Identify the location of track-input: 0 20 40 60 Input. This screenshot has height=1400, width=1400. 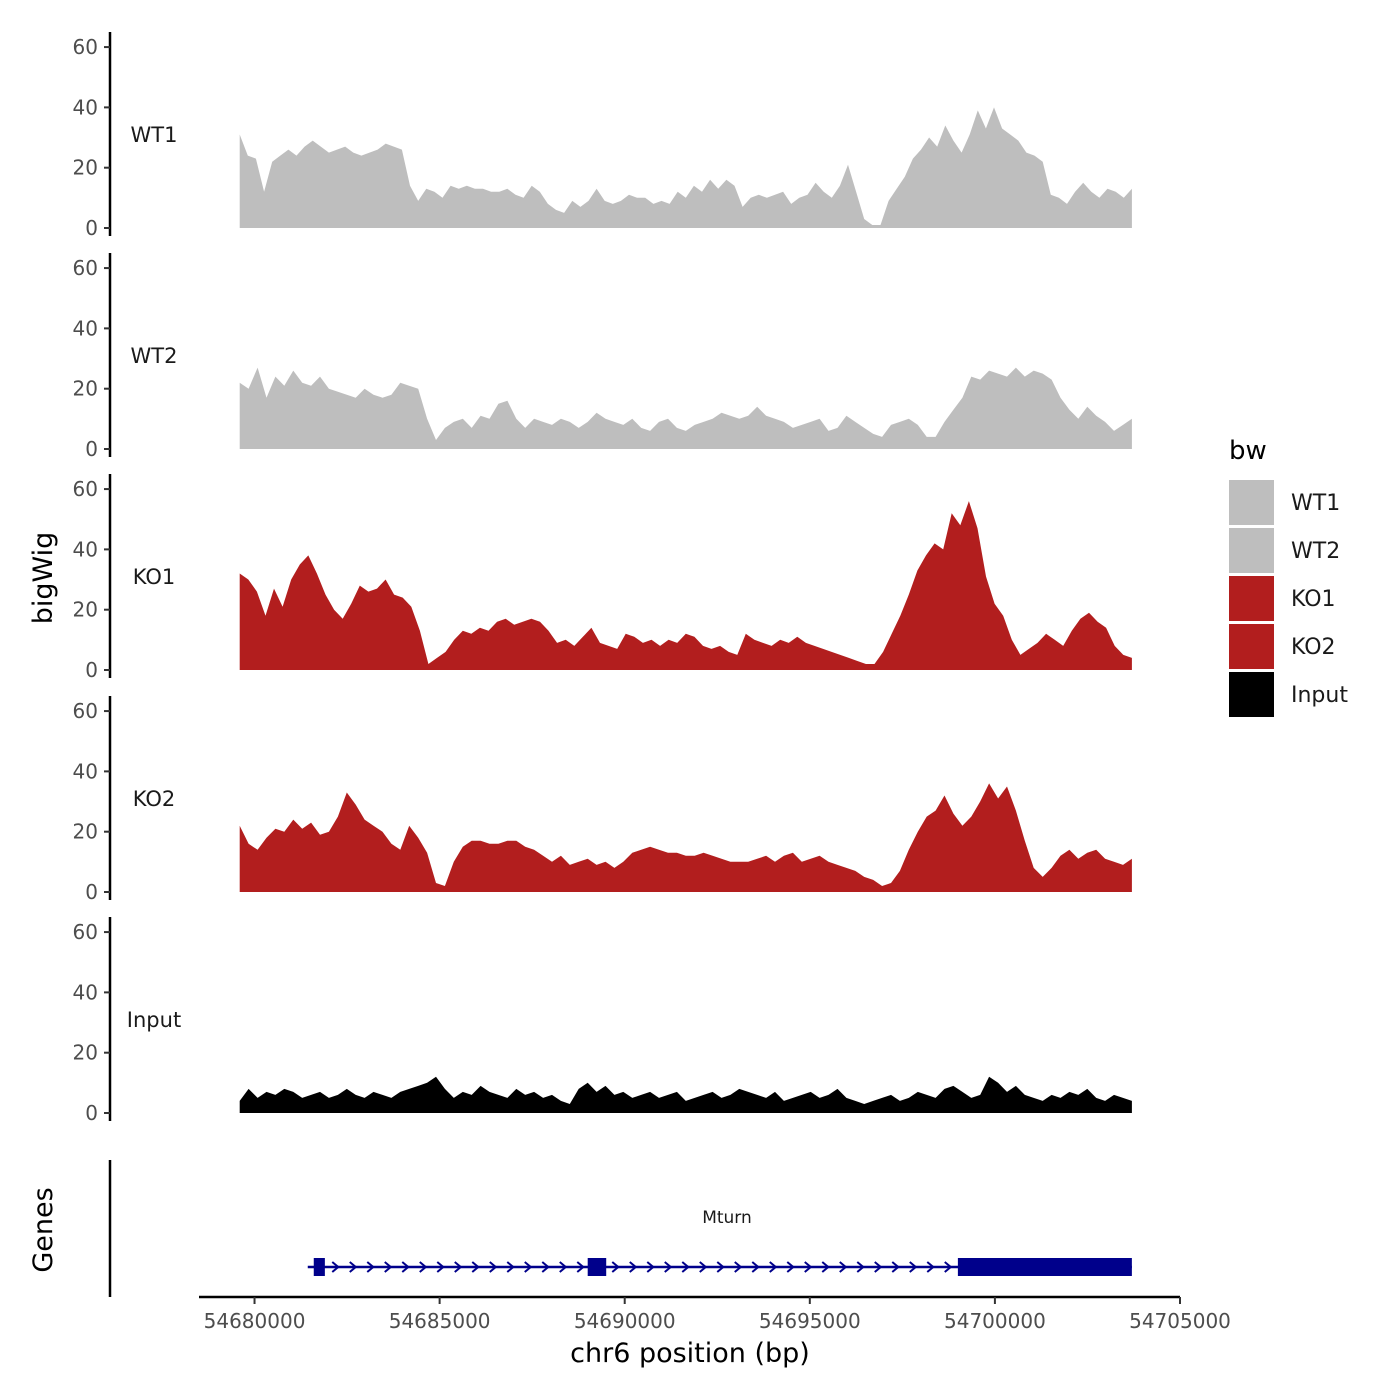
(602, 1021).